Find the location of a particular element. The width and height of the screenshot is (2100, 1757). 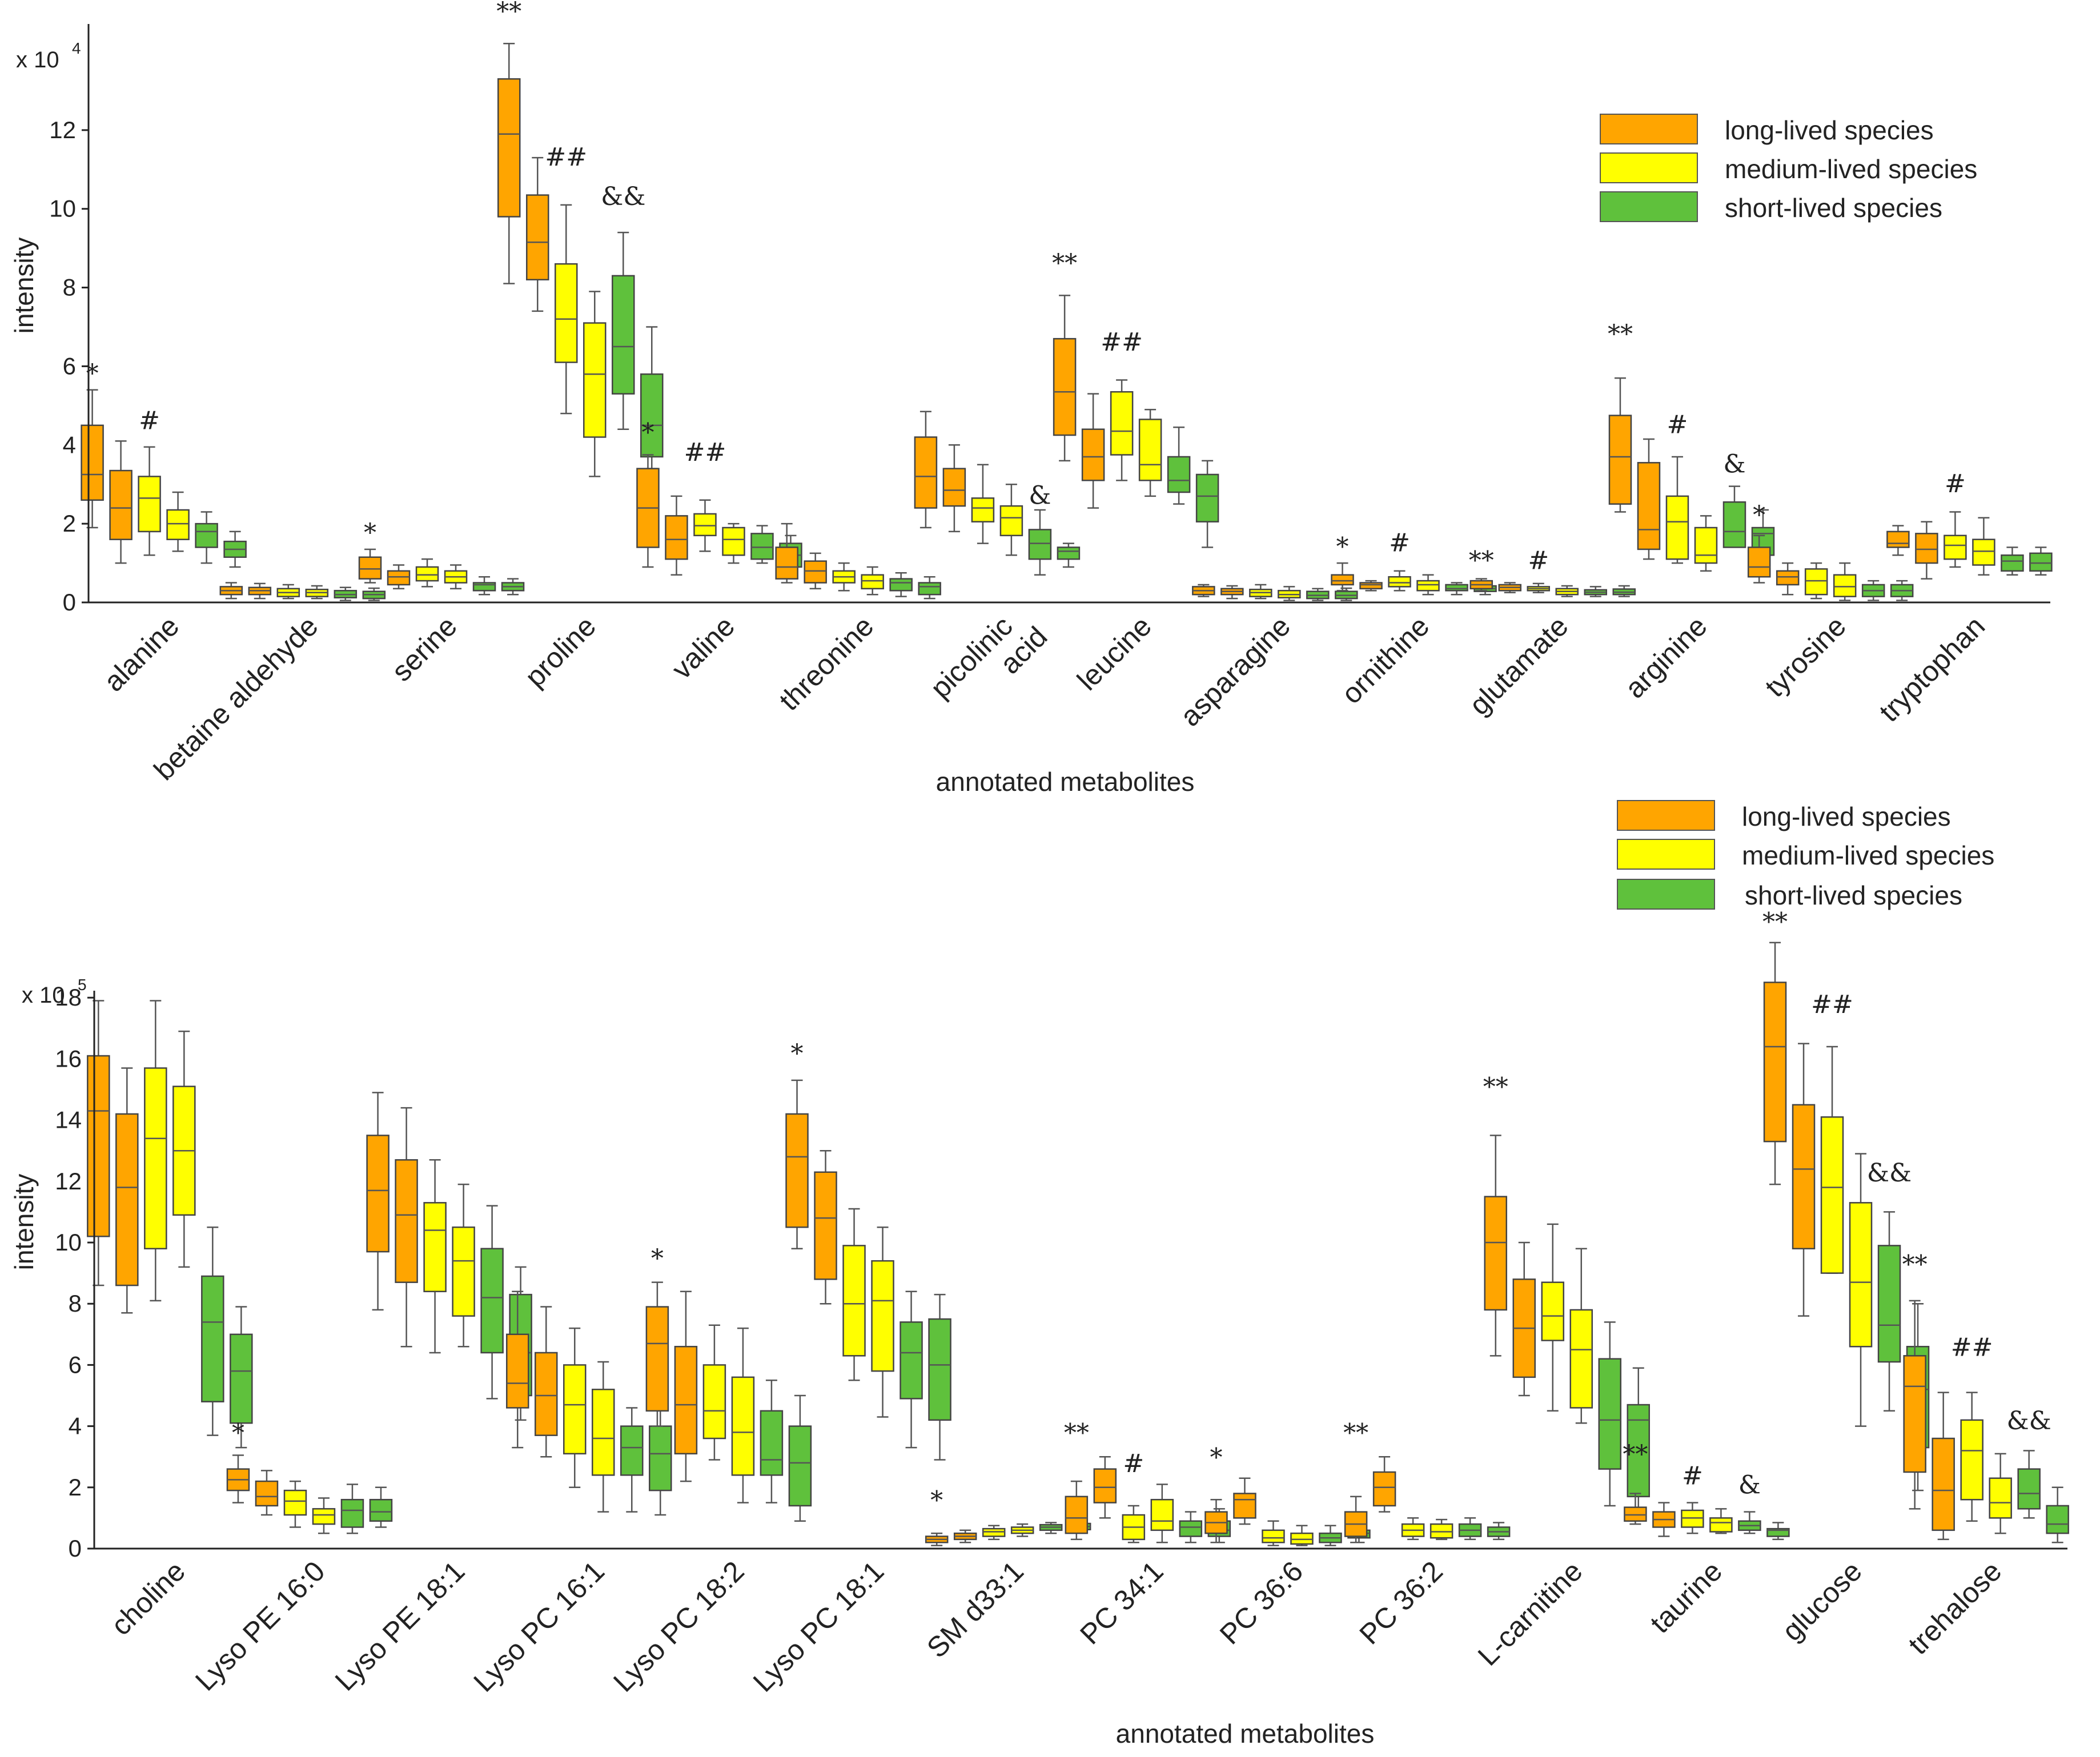

category-label: glutamate is located at coordinates (1519, 665).